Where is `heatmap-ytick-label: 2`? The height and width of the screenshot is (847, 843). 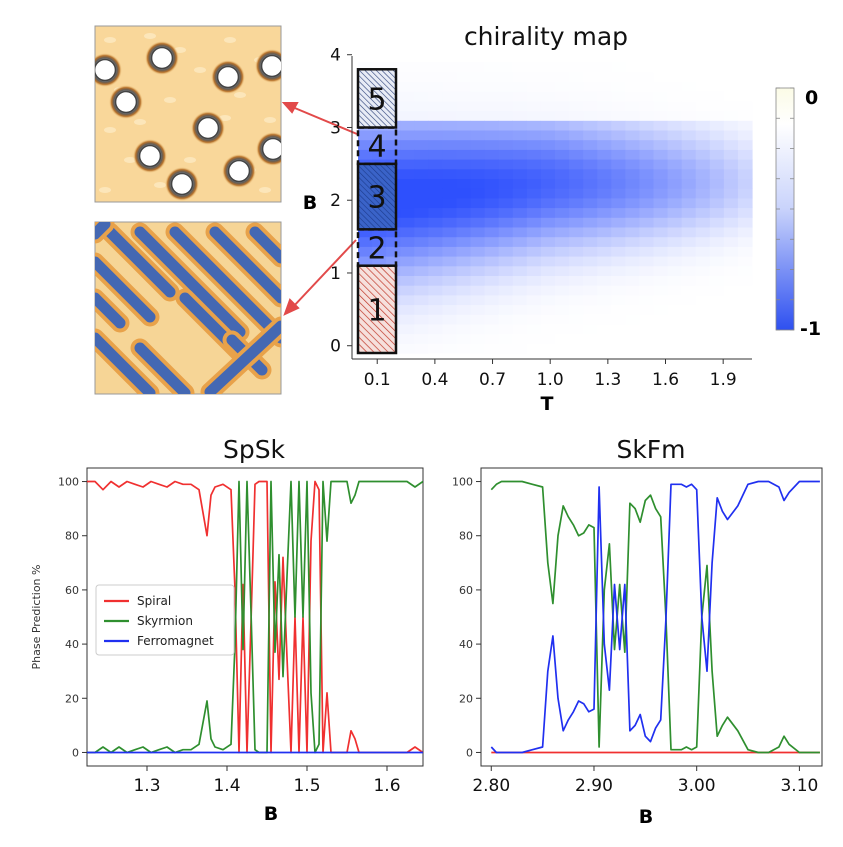 heatmap-ytick-label: 2 is located at coordinates (335, 201).